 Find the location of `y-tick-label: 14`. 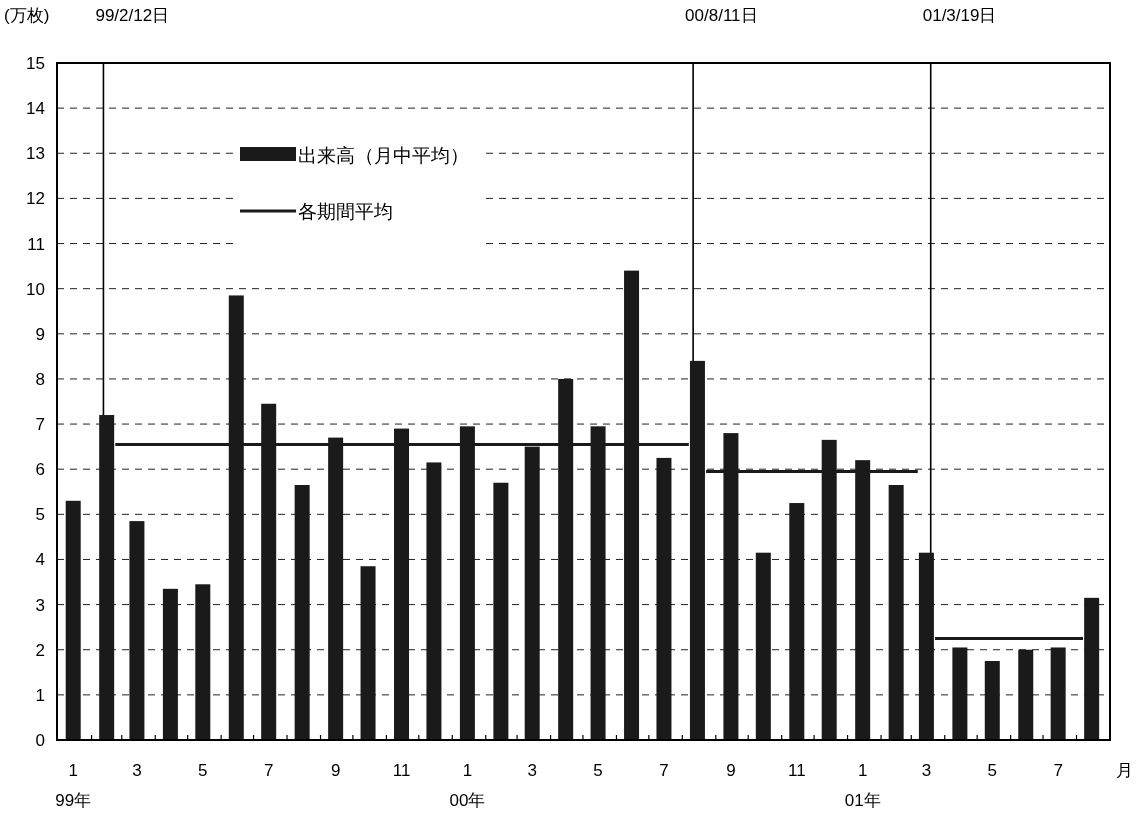

y-tick-label: 14 is located at coordinates (35, 109).